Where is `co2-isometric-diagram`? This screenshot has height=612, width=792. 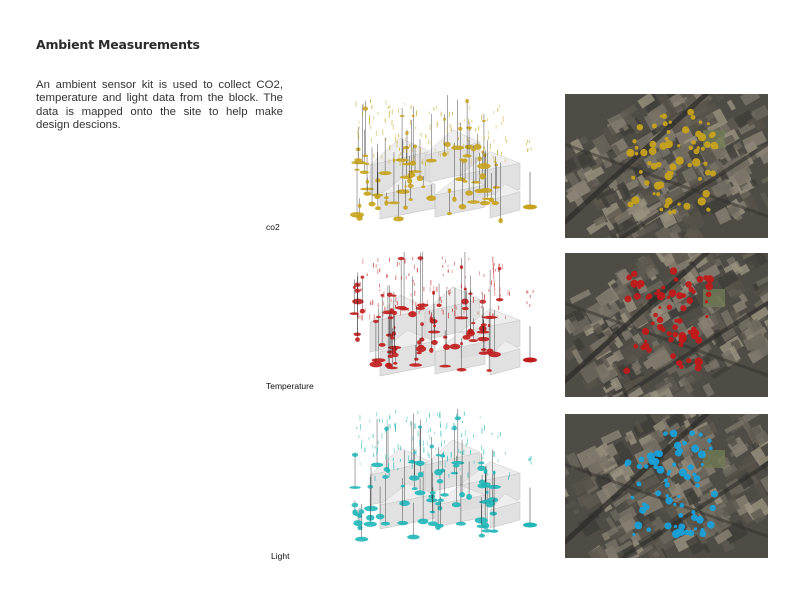 co2-isometric-diagram is located at coordinates (443, 159).